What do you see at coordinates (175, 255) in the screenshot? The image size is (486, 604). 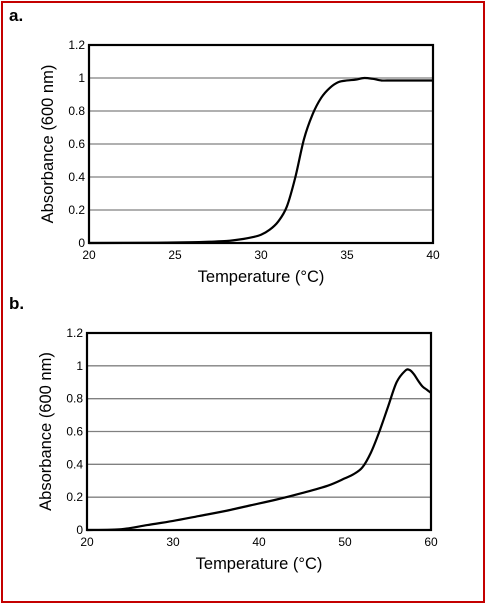 I see `x-tick-label: 25` at bounding box center [175, 255].